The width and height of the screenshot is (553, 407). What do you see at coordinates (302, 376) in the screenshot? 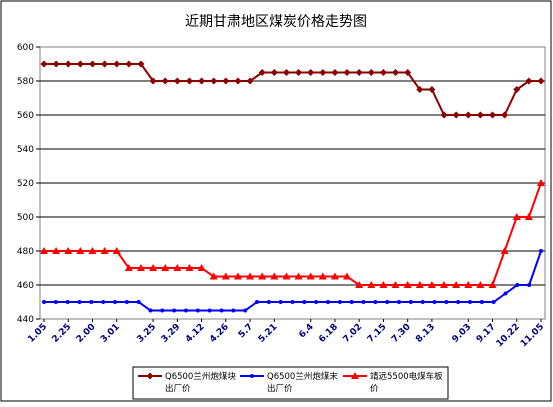
I see `legend-label: Q6500兰州炮煤末` at bounding box center [302, 376].